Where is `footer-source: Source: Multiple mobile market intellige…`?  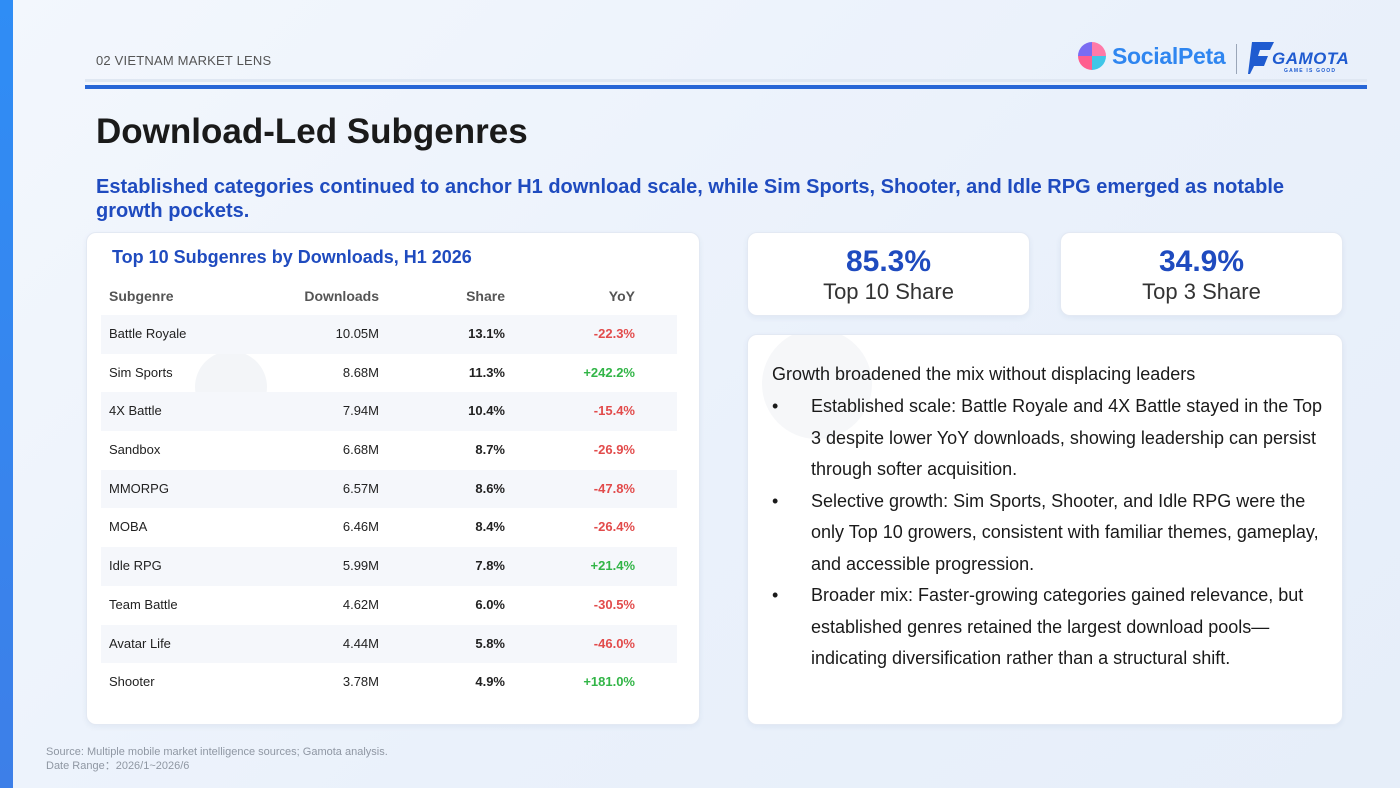 footer-source: Source: Multiple mobile market intellige… is located at coordinates (217, 759).